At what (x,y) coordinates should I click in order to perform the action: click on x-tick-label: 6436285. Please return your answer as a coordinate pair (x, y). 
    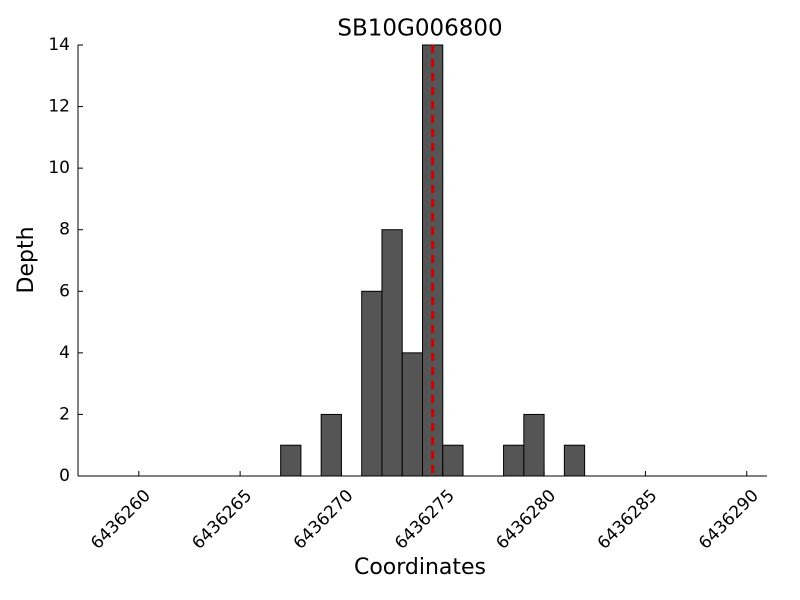
    Looking at the image, I should click on (628, 520).